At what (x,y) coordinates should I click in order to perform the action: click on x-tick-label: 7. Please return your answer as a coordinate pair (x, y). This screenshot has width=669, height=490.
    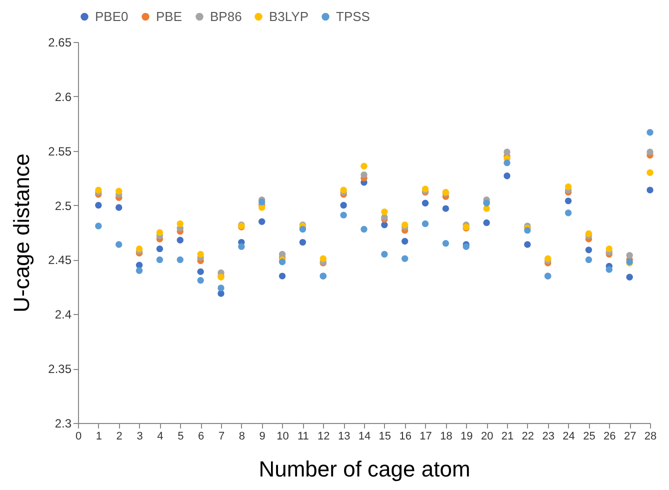
    Looking at the image, I should click on (221, 436).